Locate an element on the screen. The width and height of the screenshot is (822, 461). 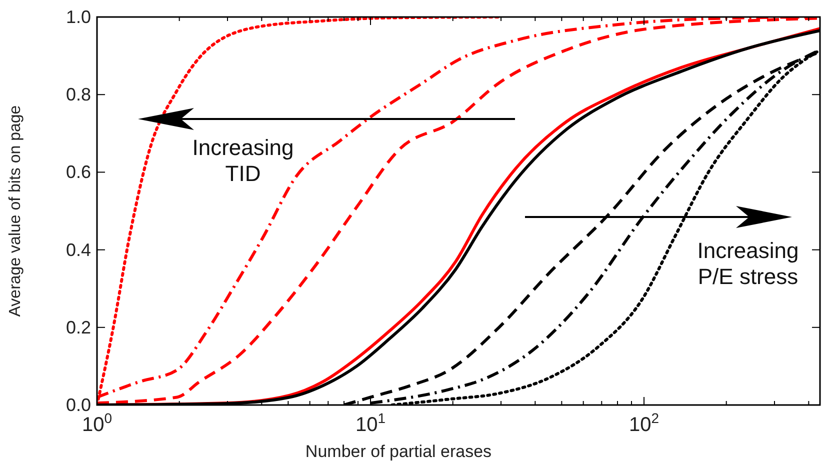
annotation: Increasing P/E stress is located at coordinates (748, 263).